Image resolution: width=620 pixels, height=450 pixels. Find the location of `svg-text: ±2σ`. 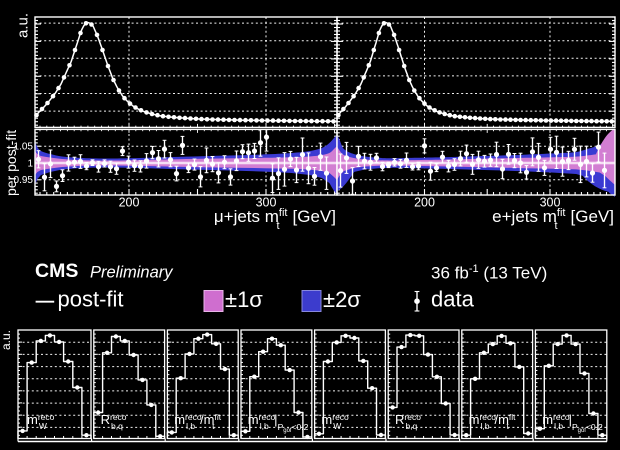

svg-text: ±2σ is located at coordinates (342, 299).